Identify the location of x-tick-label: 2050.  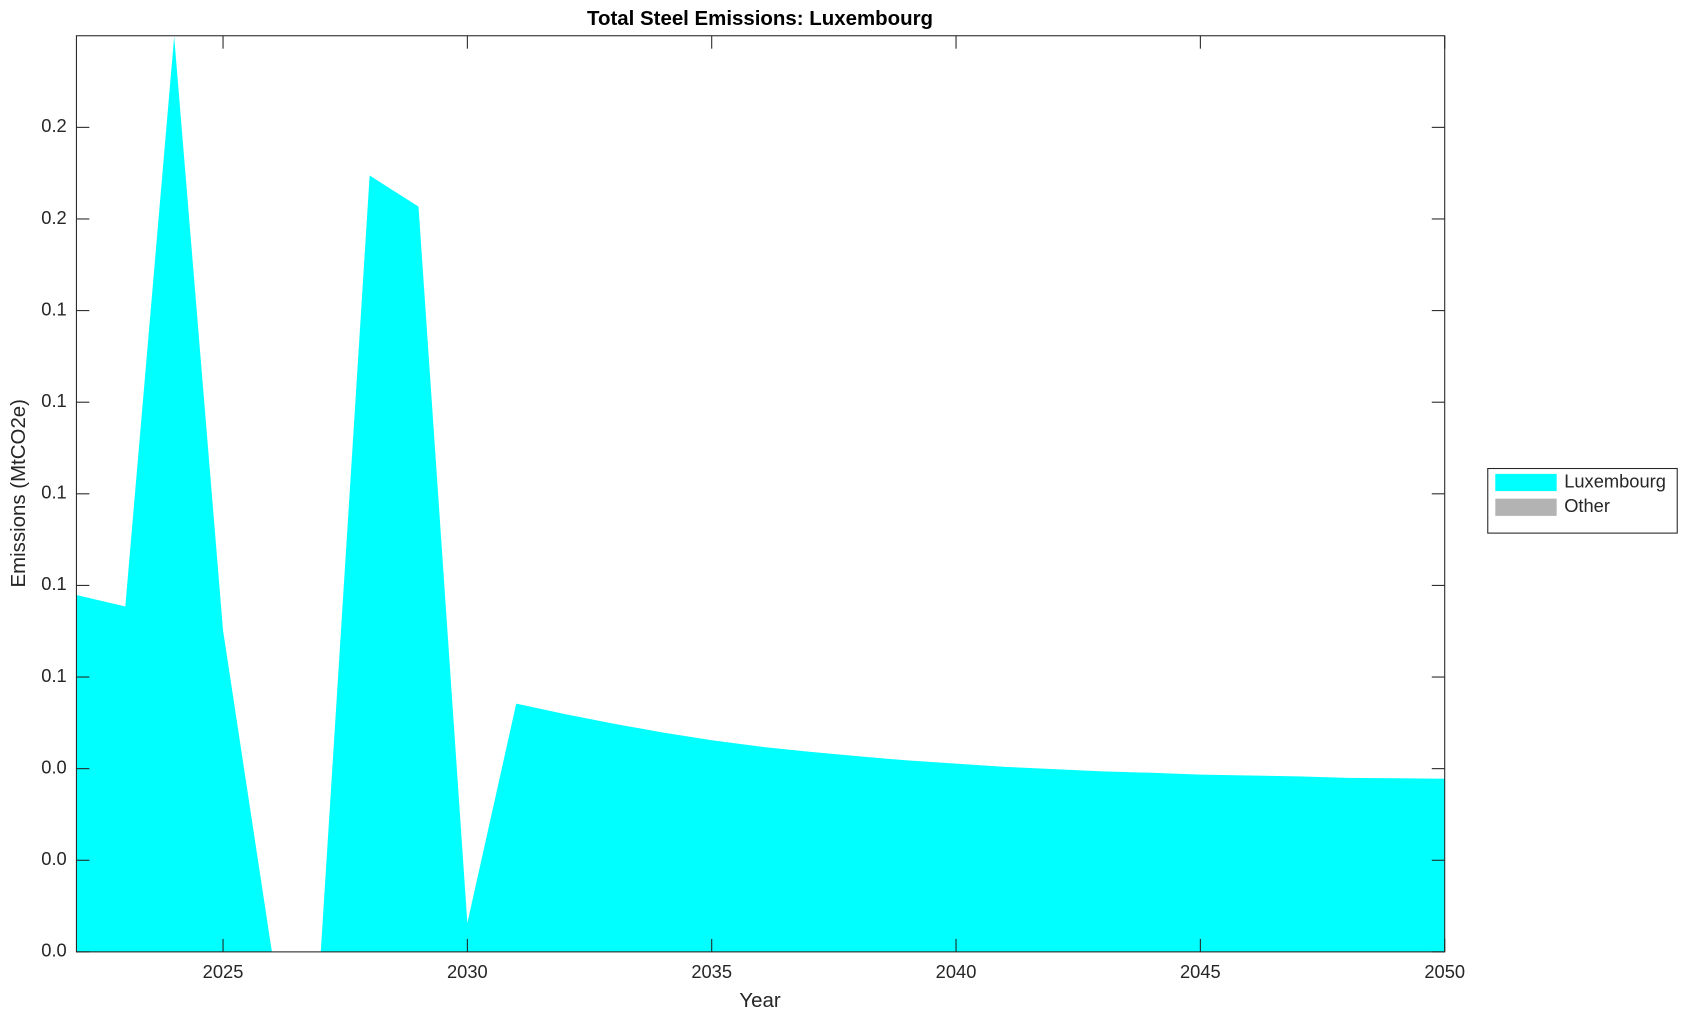
(1444, 971).